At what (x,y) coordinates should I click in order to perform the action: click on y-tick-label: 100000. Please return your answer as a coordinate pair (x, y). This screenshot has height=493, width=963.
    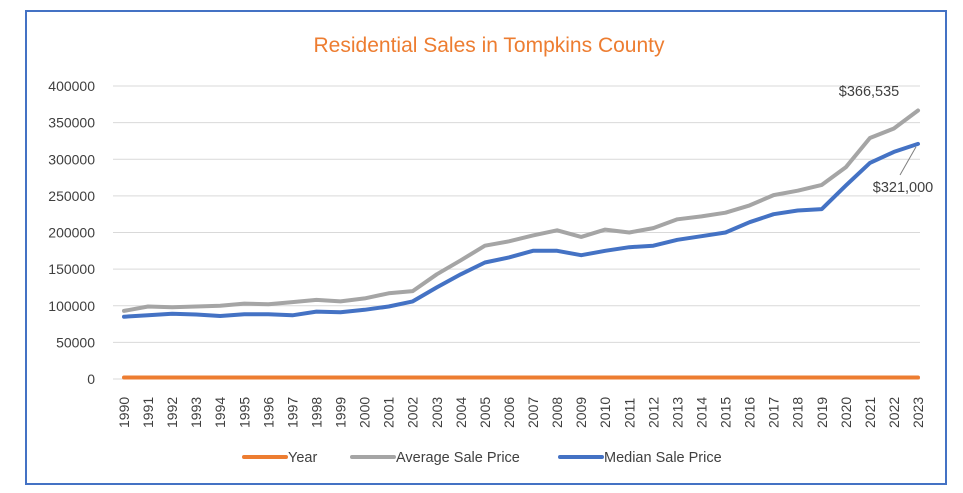
    Looking at the image, I should click on (71, 306).